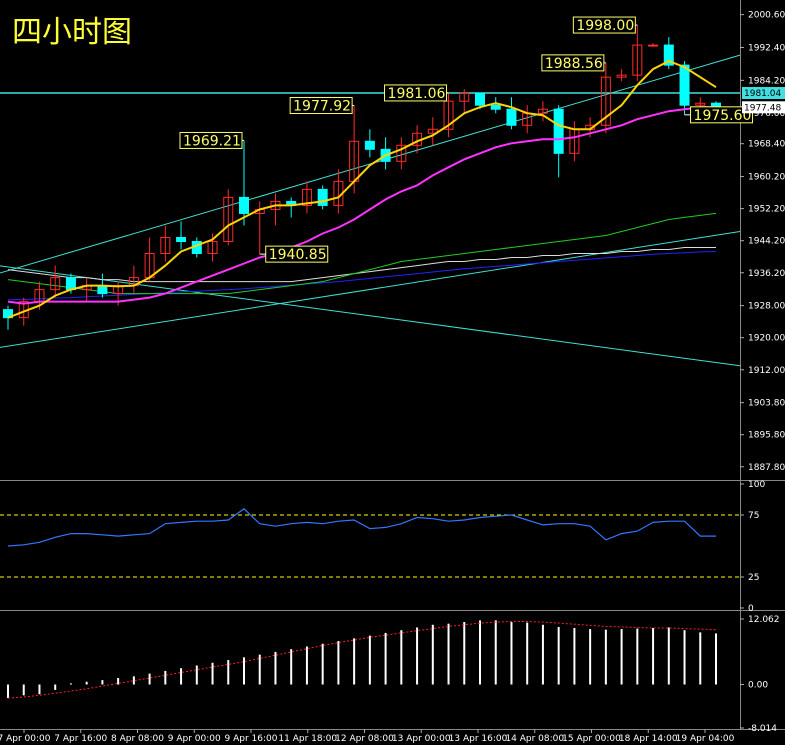 The image size is (785, 745). What do you see at coordinates (591, 739) in the screenshot?
I see `x-tick-label: 15 Apr 00:00` at bounding box center [591, 739].